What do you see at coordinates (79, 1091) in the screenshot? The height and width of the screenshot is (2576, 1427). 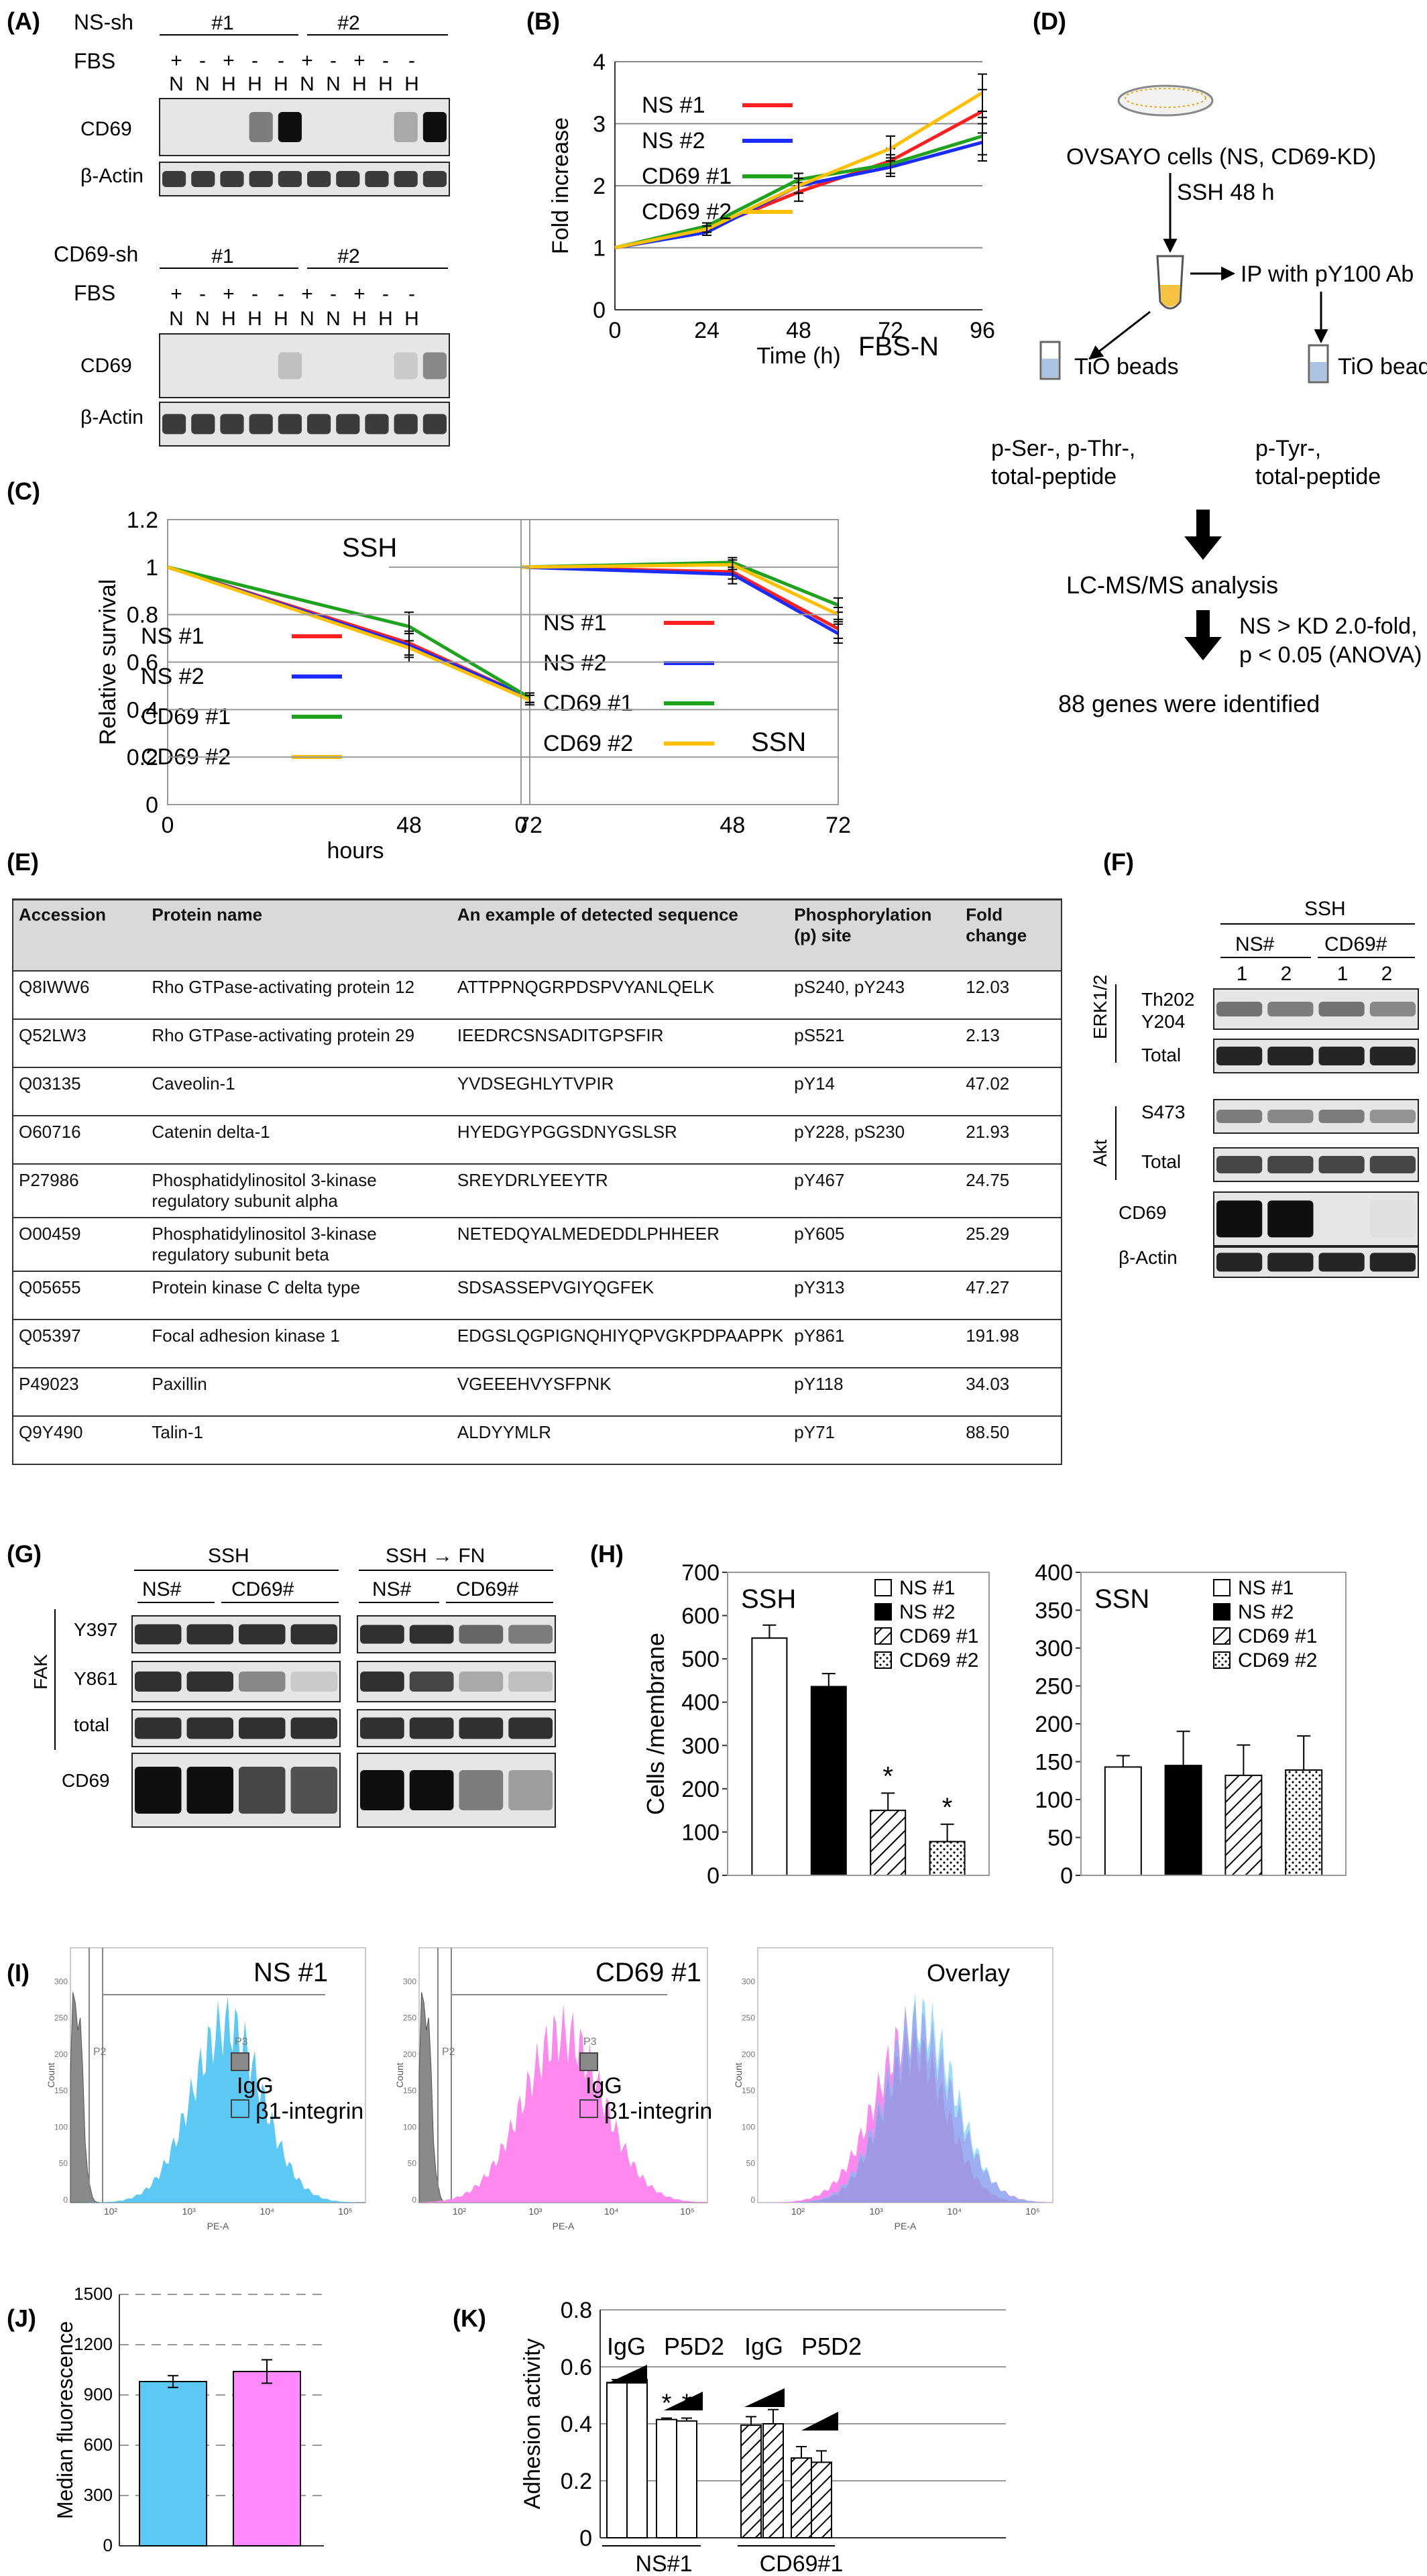 I see `table-cell: Q03135` at bounding box center [79, 1091].